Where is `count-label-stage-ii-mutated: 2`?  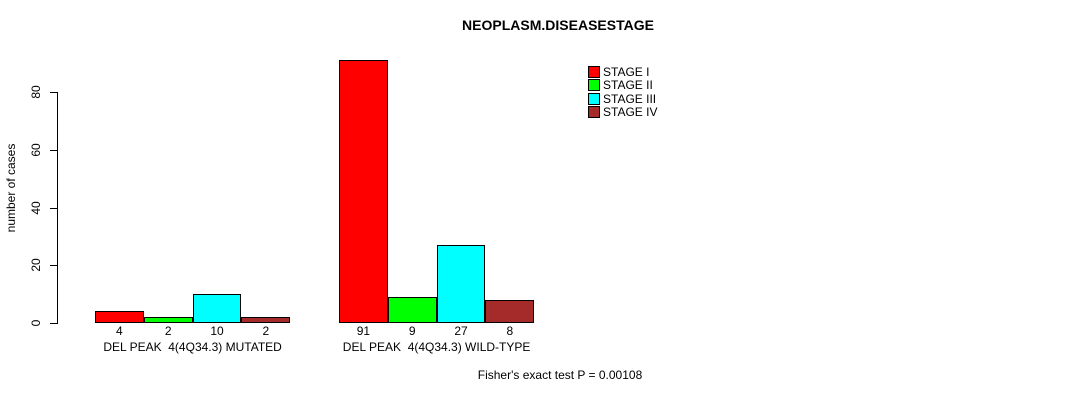 count-label-stage-ii-mutated: 2 is located at coordinates (168, 331).